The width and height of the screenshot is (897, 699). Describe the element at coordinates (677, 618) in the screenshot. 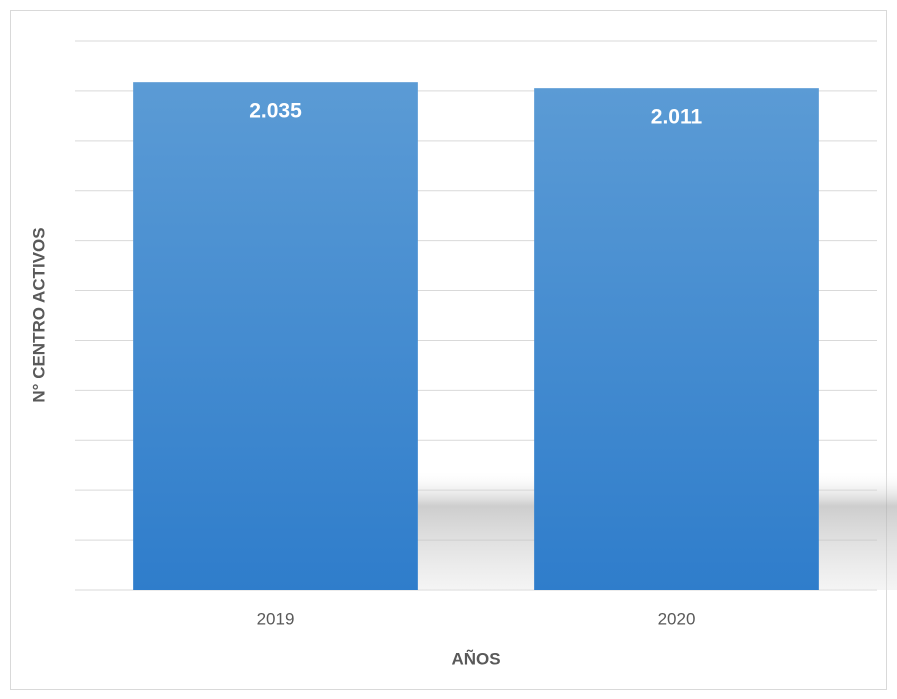

I see `x-tick-label: 2020` at that location.